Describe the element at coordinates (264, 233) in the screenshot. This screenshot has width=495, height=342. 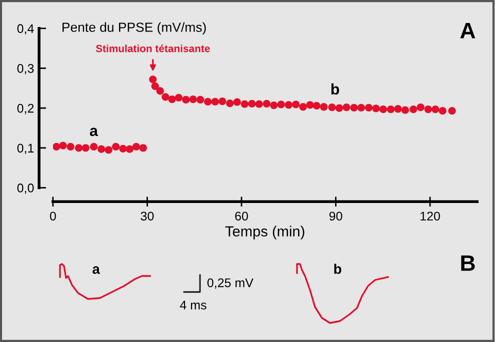
I see `x-axis-title: Temps (min)` at that location.